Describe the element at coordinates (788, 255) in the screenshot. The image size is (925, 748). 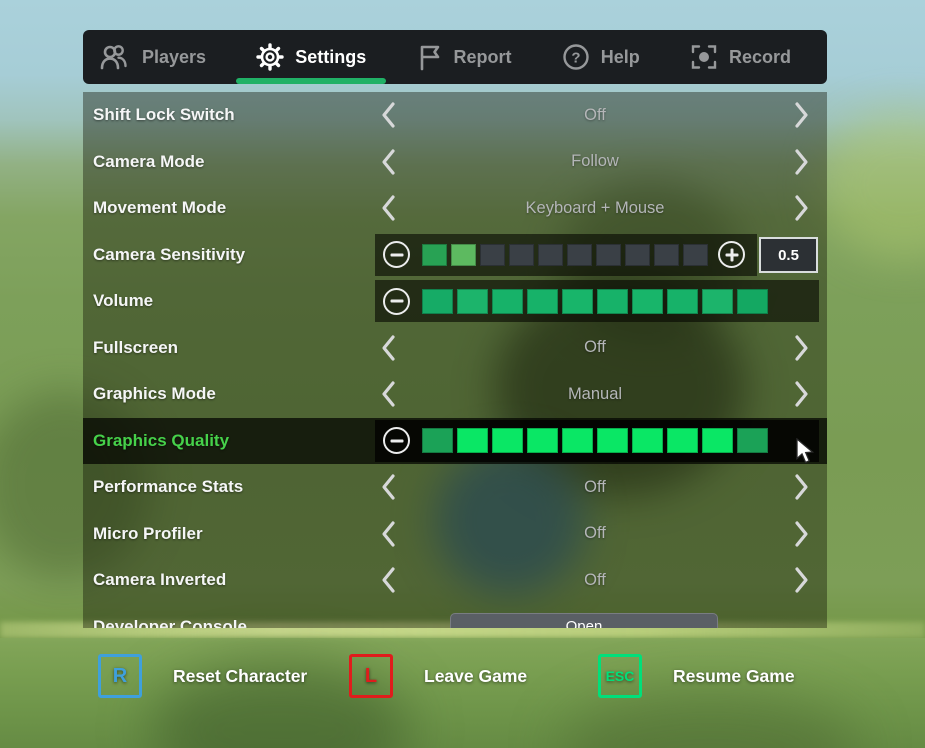
I see `slider-value-input: 0.5` at that location.